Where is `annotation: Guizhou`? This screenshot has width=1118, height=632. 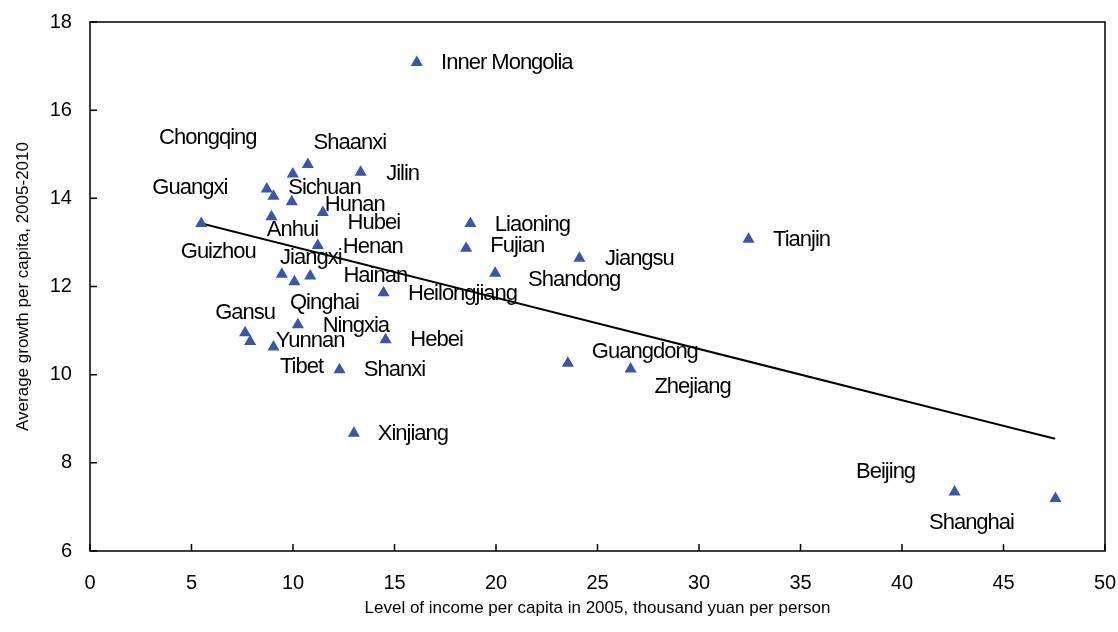
annotation: Guizhou is located at coordinates (218, 250).